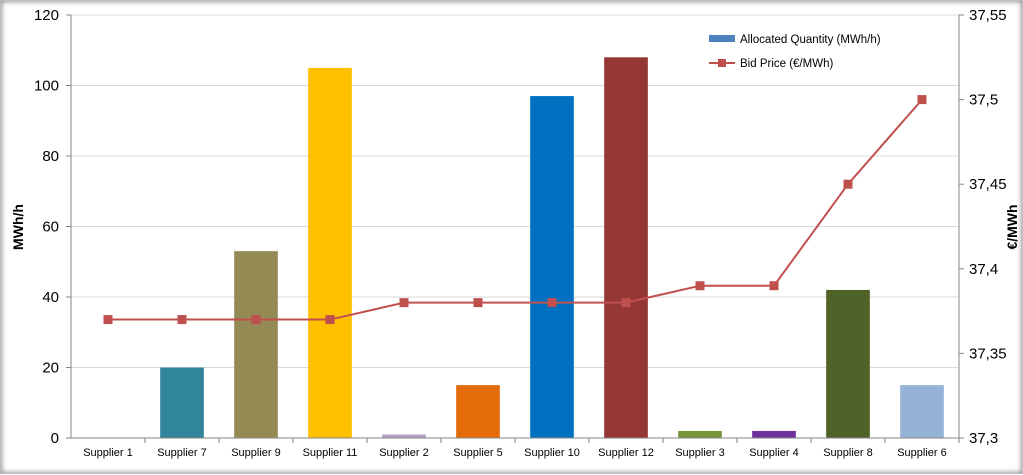 This screenshot has height=475, width=1023. I want to click on right-axis-tick-label: 37,55, so click(988, 15).